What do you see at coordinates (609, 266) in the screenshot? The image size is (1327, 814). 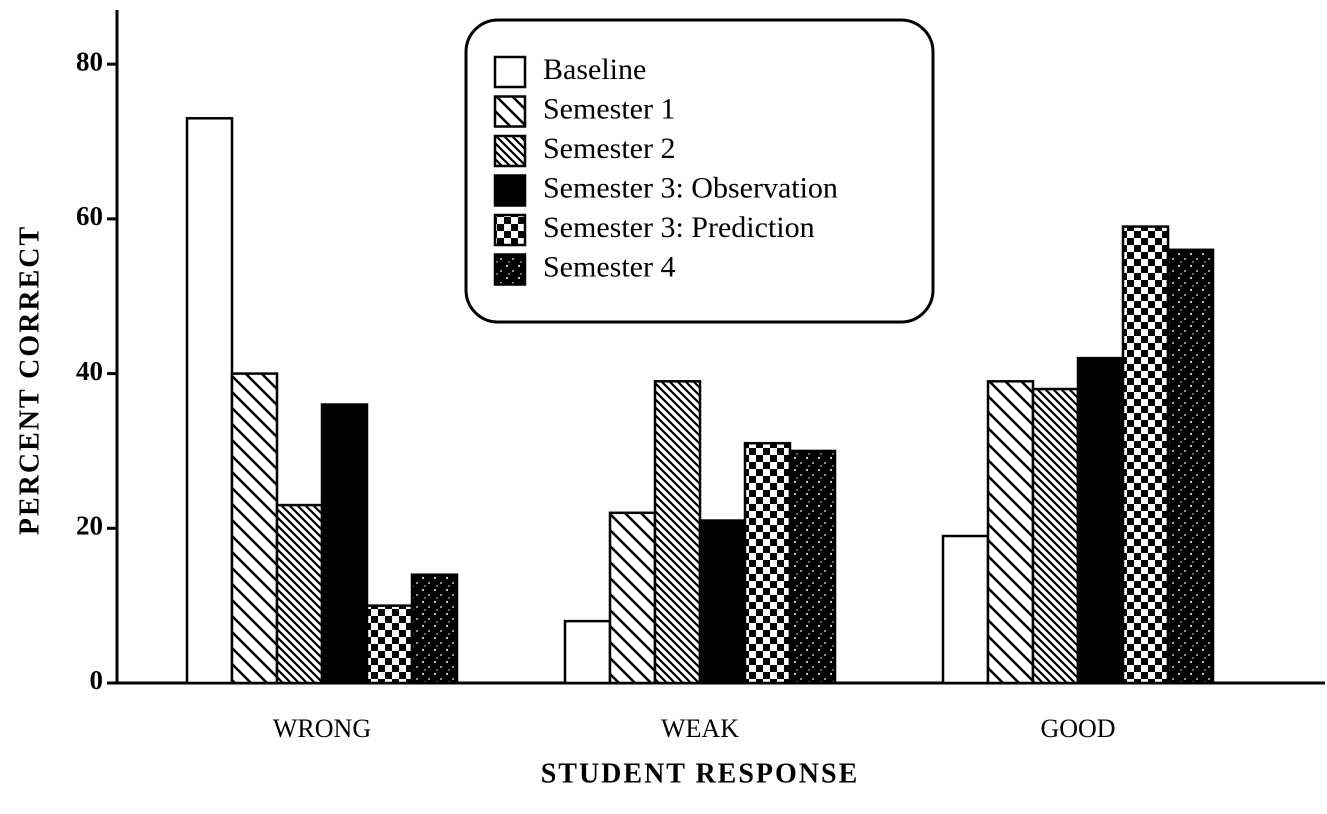 I see `legend-label: Semester 4` at bounding box center [609, 266].